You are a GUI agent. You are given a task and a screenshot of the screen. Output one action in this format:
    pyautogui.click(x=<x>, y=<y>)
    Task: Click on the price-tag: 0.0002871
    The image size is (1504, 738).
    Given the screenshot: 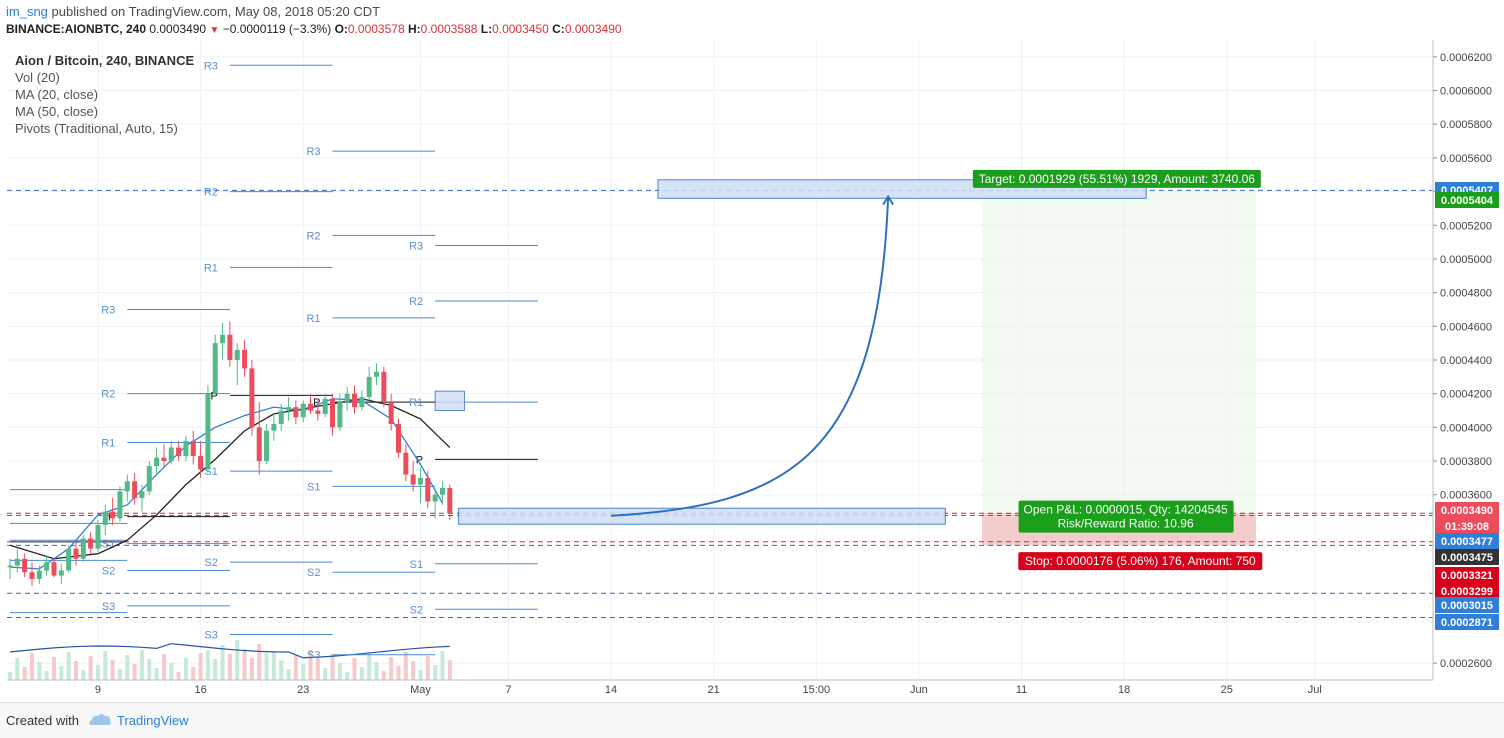 What is the action you would take?
    pyautogui.click(x=1467, y=622)
    